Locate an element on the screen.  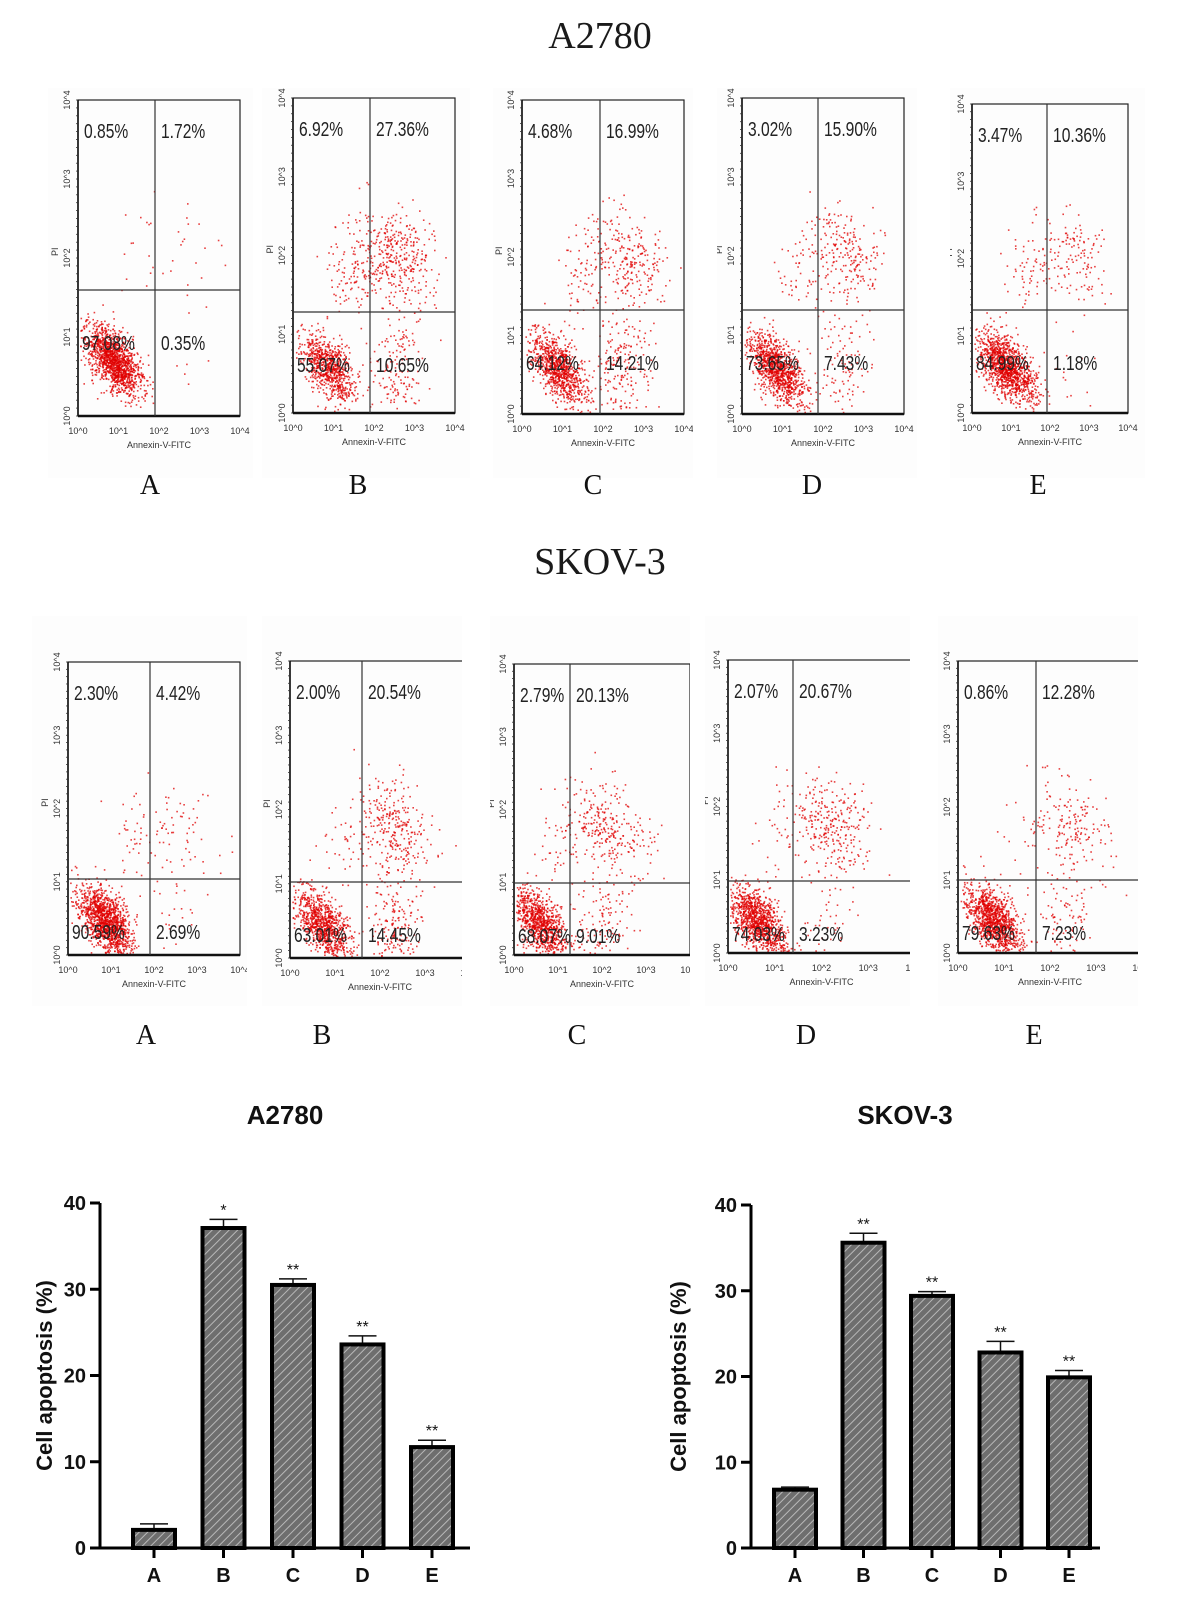
quadrant-upper-right-value: 20.67% is located at coordinates (825, 691).